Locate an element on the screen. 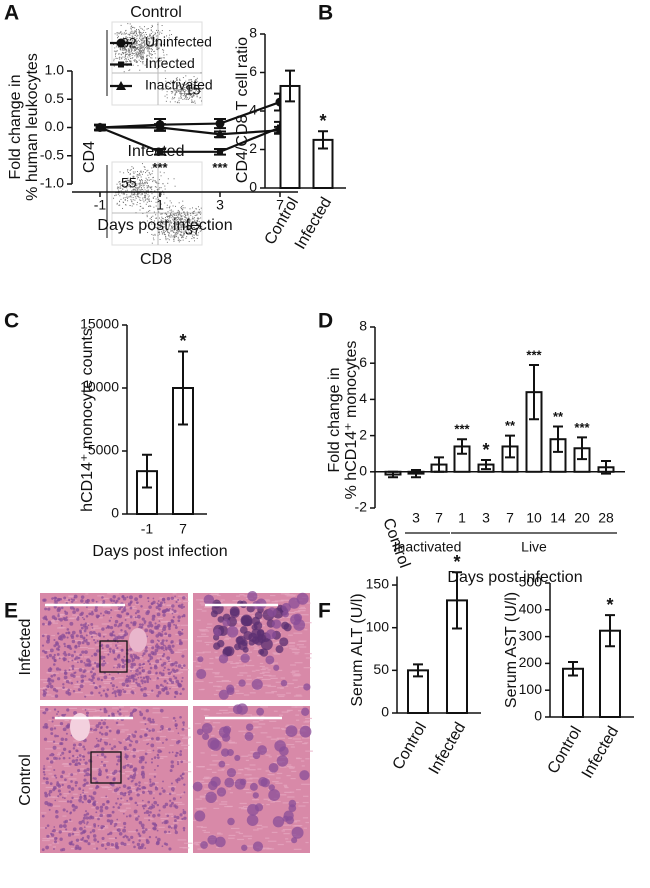  panel-letter: A is located at coordinates (11, 13).